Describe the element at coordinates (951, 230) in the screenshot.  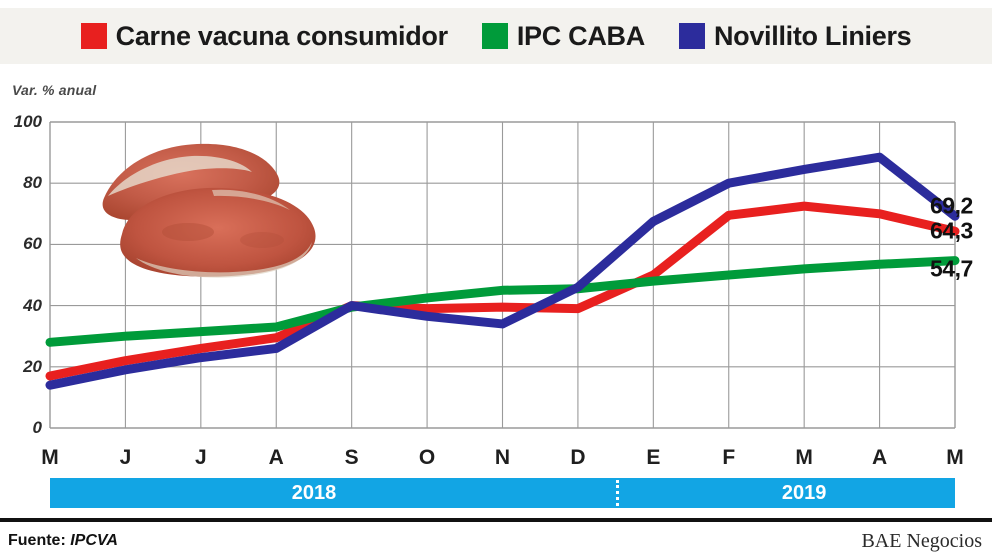
I see `end-value-label-1: 64,3` at that location.